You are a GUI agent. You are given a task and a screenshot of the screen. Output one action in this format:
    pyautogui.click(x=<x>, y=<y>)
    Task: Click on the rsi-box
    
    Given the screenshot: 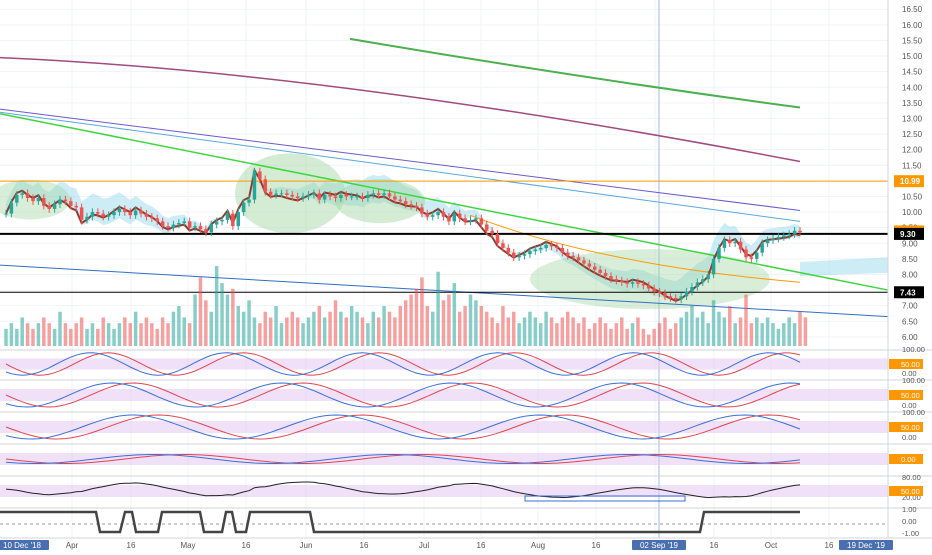 What is the action you would take?
    pyautogui.click(x=605, y=498)
    